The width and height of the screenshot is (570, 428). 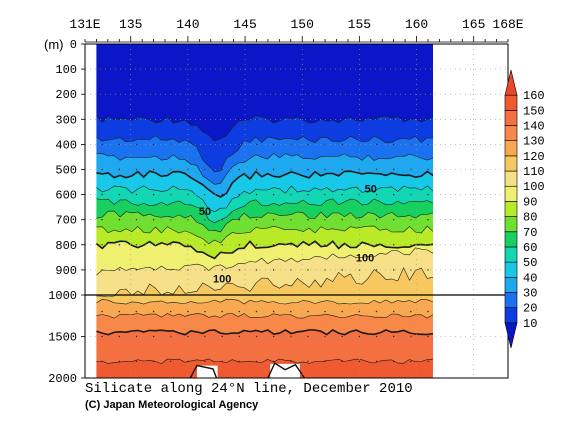 I want to click on x-tick-label: 145, so click(x=244, y=24).